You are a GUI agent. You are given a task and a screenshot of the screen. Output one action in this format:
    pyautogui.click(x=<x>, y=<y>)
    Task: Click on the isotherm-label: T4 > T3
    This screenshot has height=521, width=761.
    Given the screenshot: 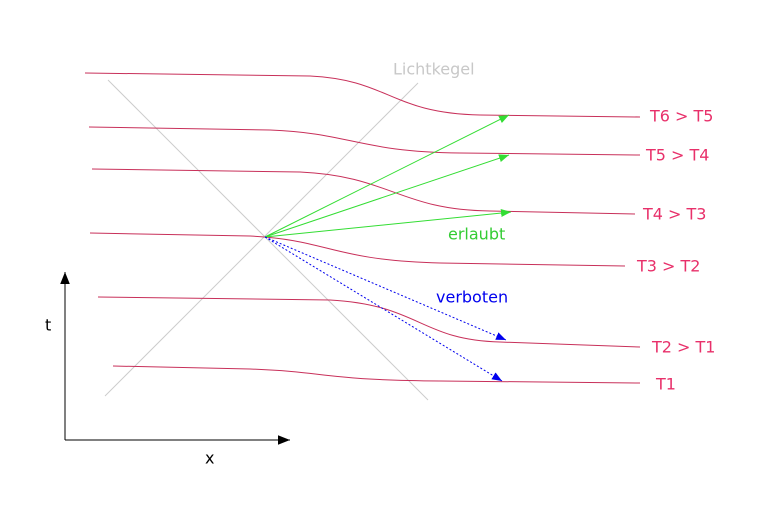 What is the action you would take?
    pyautogui.click(x=674, y=214)
    